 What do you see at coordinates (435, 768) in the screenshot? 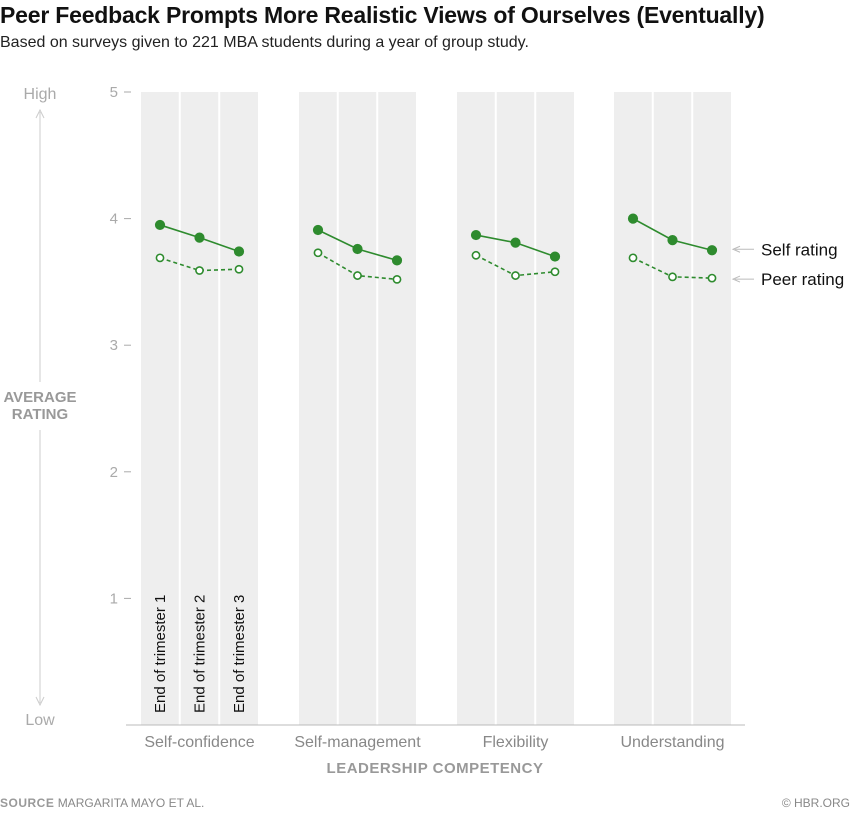
I see `x-axis-title: LEADERSHIP COMPETENCY` at bounding box center [435, 768].